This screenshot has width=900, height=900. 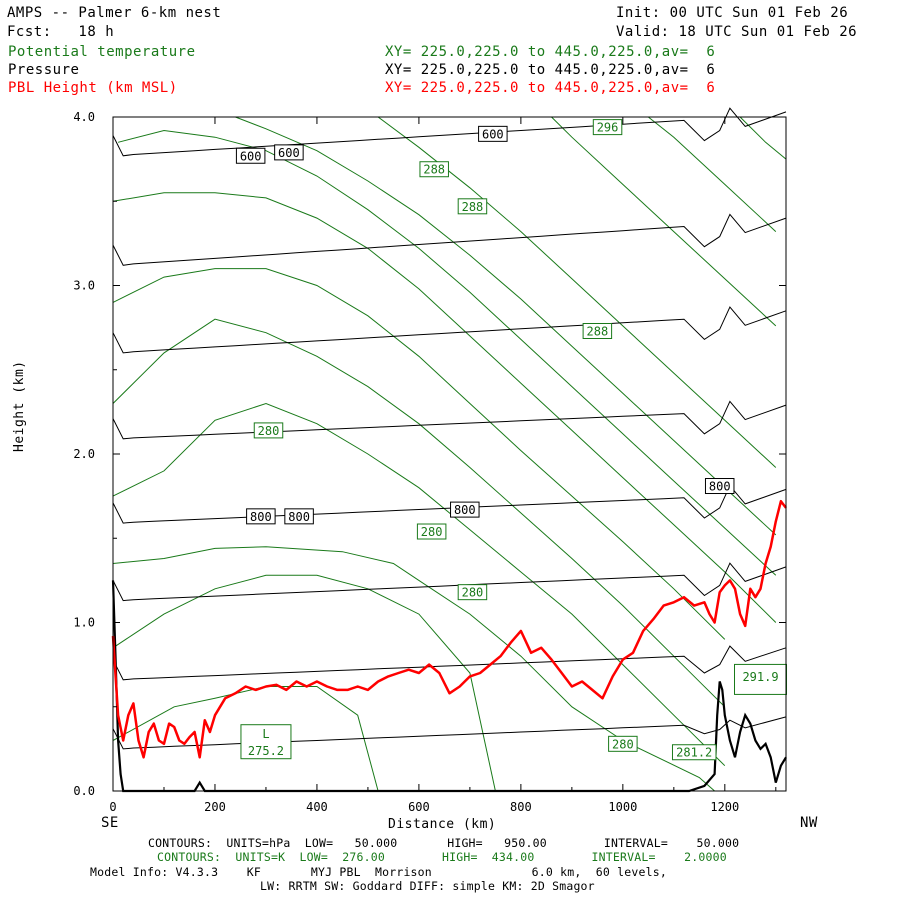 I want to click on theta-label-0: L, so click(x=265, y=734).